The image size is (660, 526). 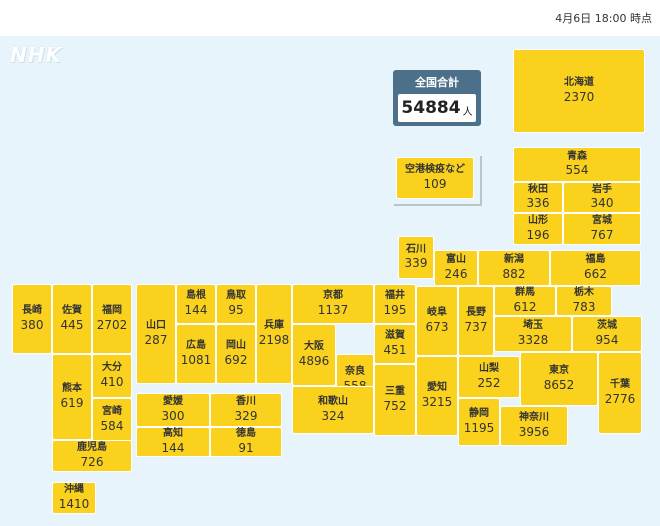 What do you see at coordinates (236, 359) in the screenshot?
I see `prefecture-value: 692` at bounding box center [236, 359].